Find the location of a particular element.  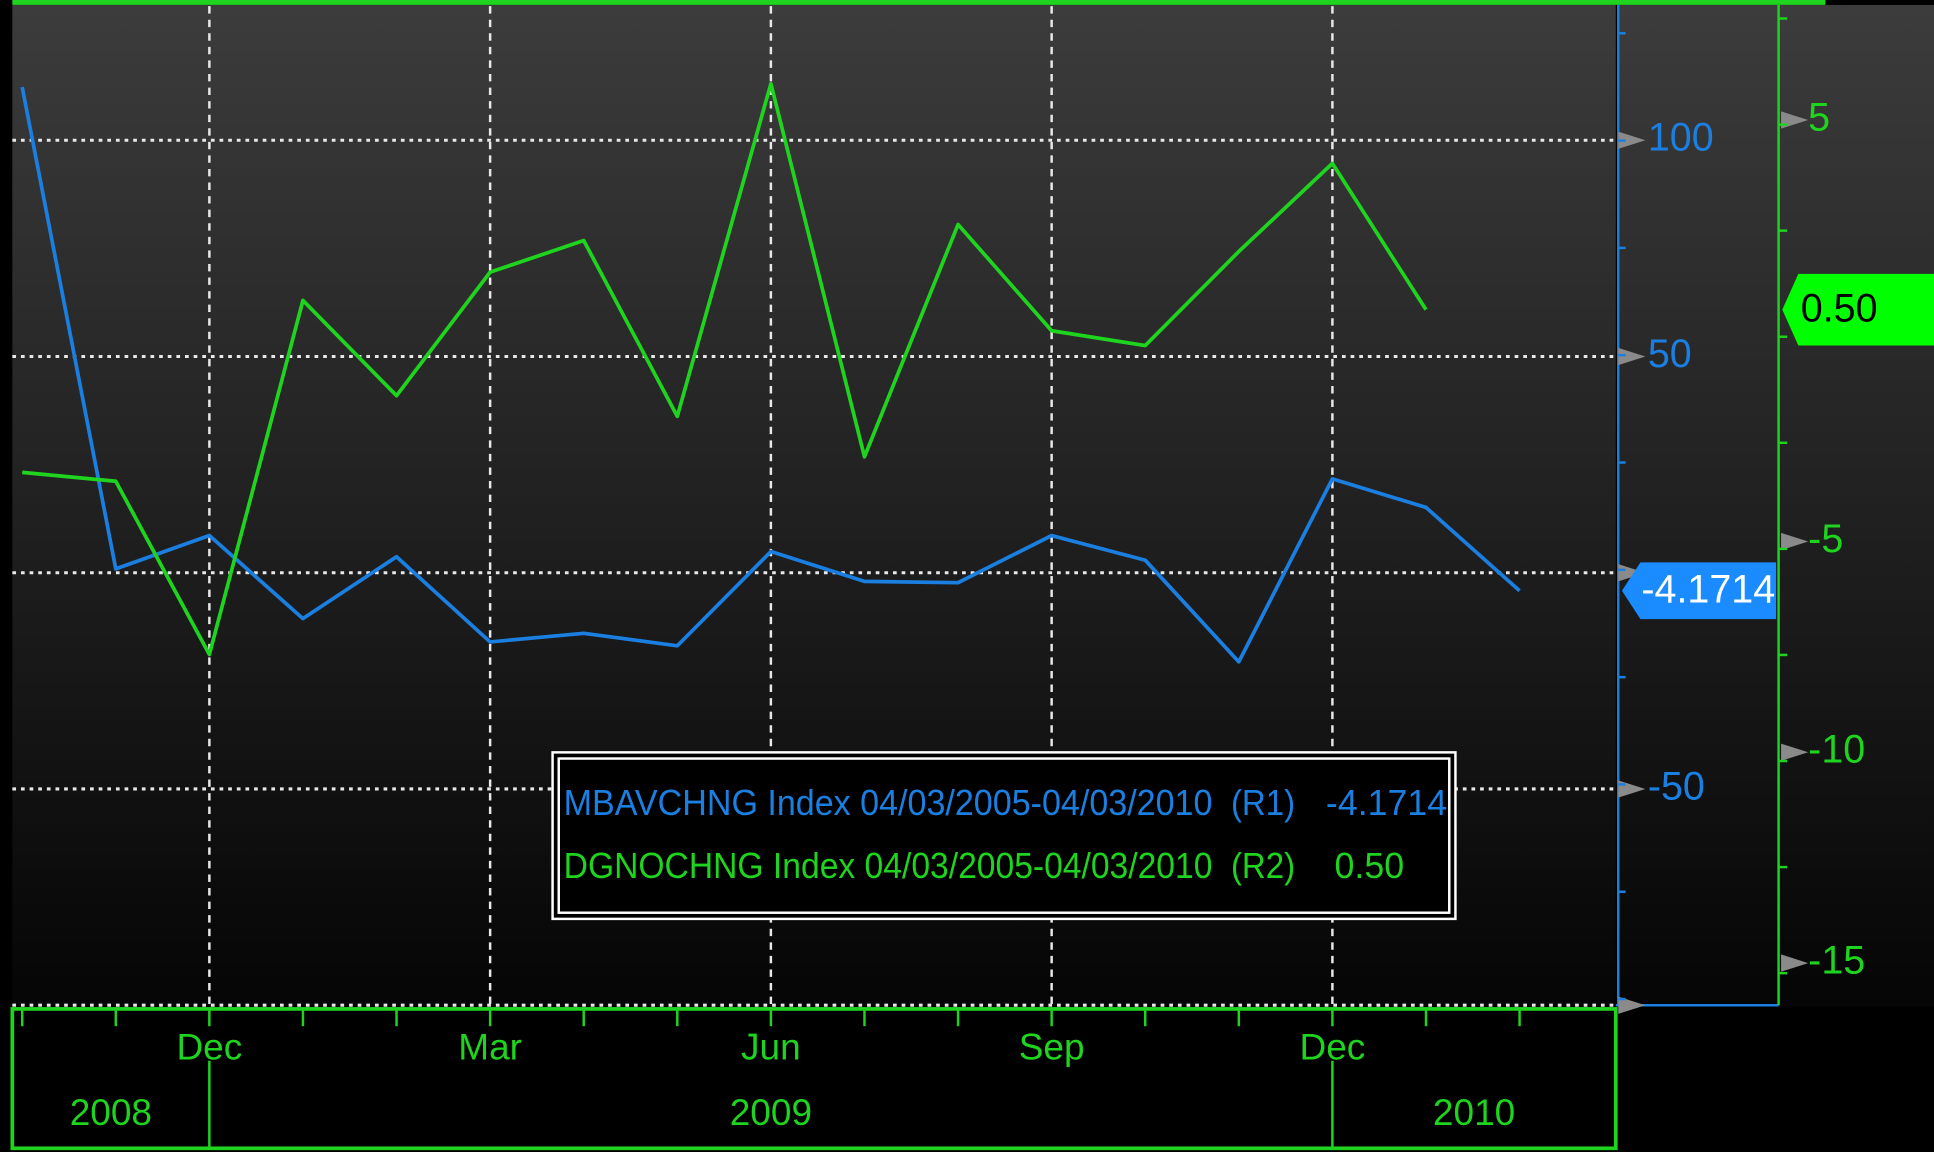

y-tick-label: 100 is located at coordinates (1681, 138).